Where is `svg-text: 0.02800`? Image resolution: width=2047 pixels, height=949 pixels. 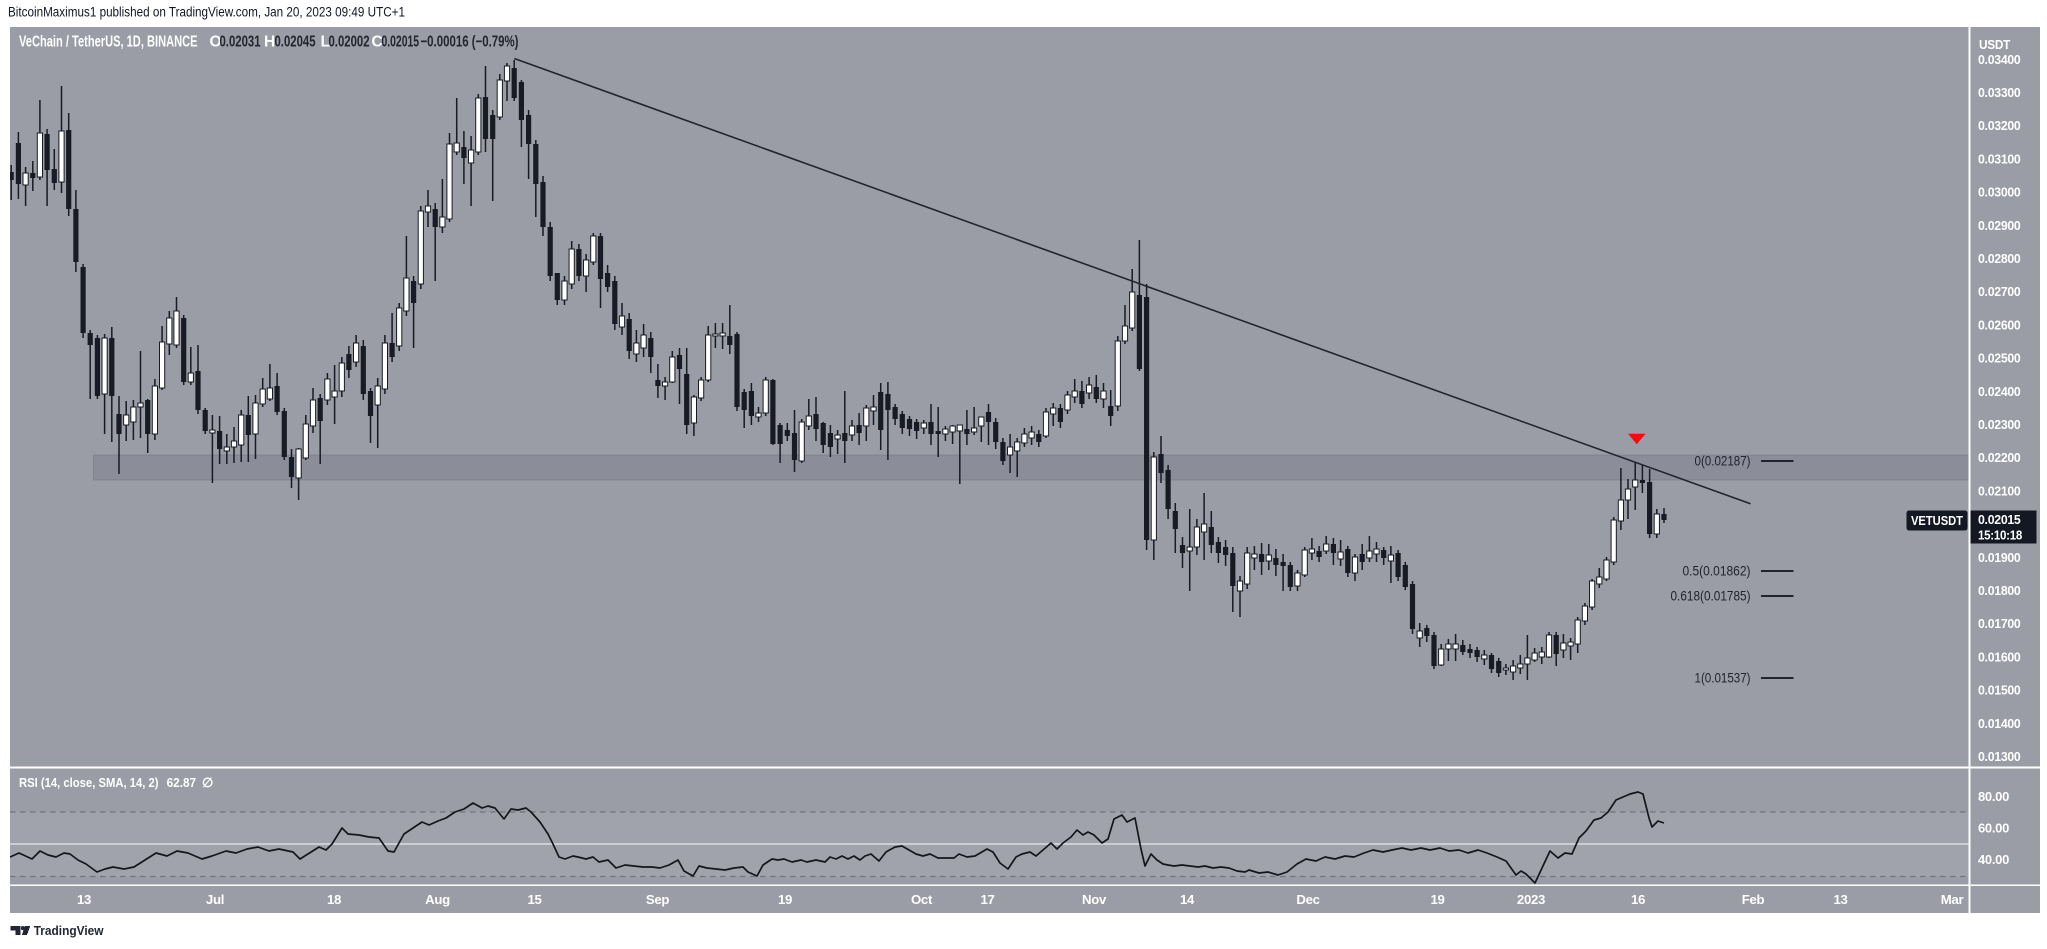 svg-text: 0.02800 is located at coordinates (1999, 258).